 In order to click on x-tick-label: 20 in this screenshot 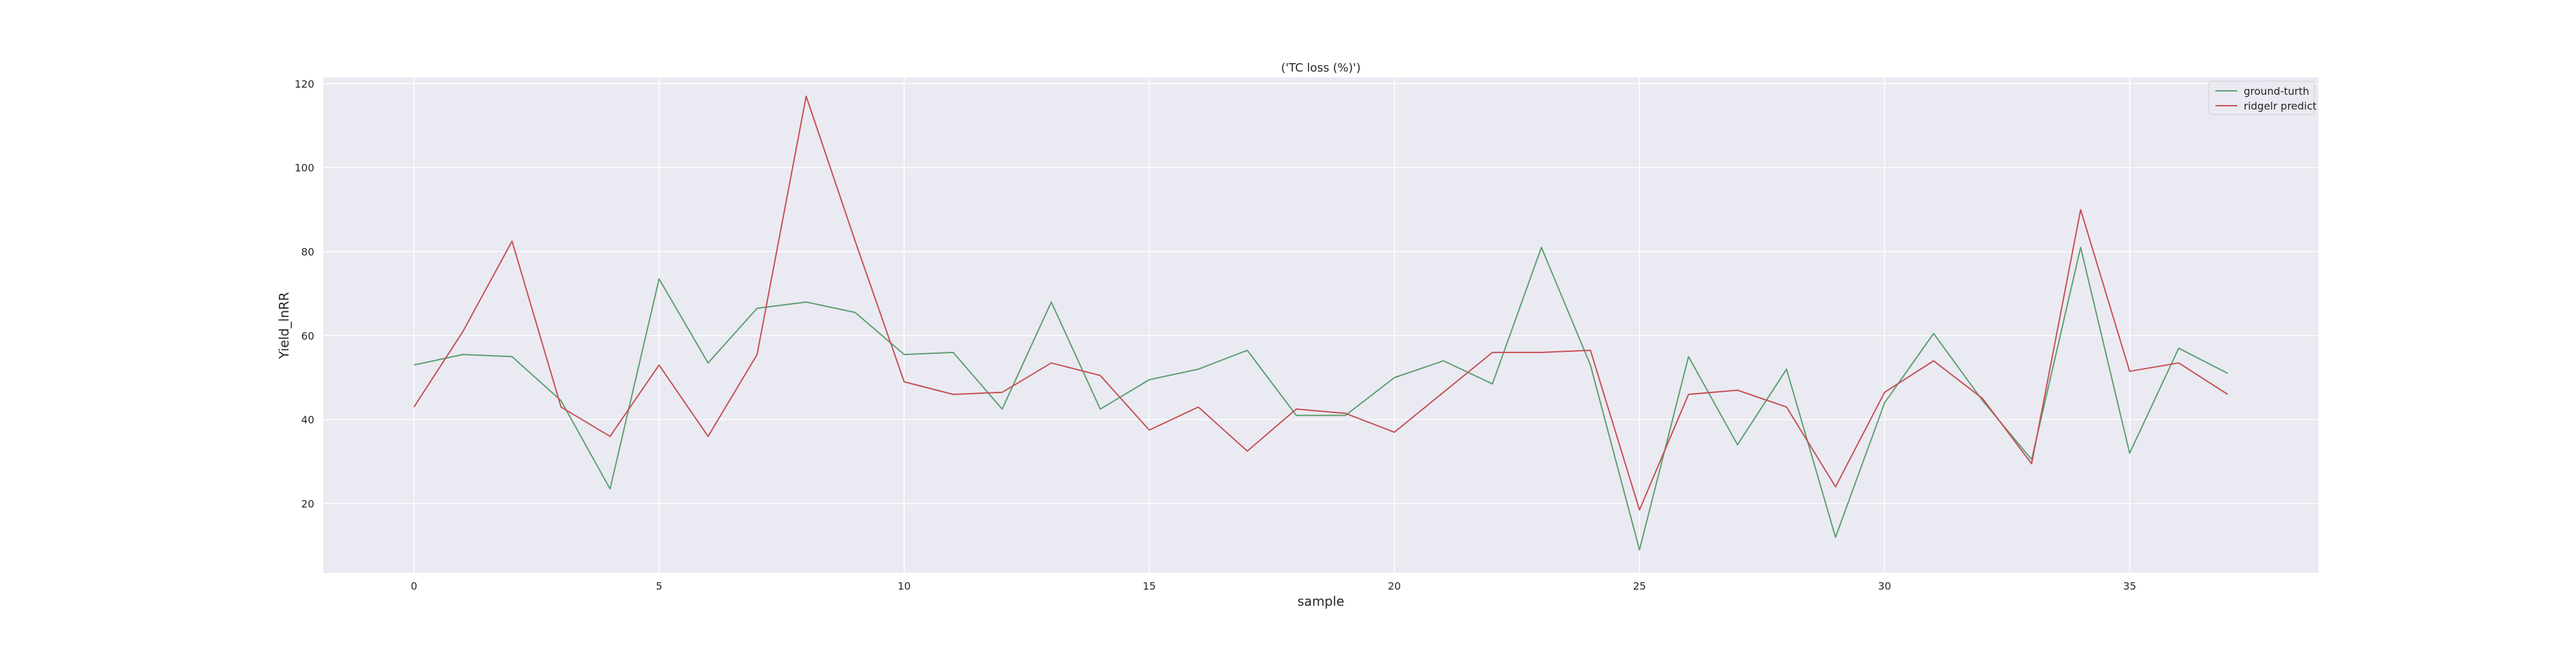, I will do `click(1395, 586)`.